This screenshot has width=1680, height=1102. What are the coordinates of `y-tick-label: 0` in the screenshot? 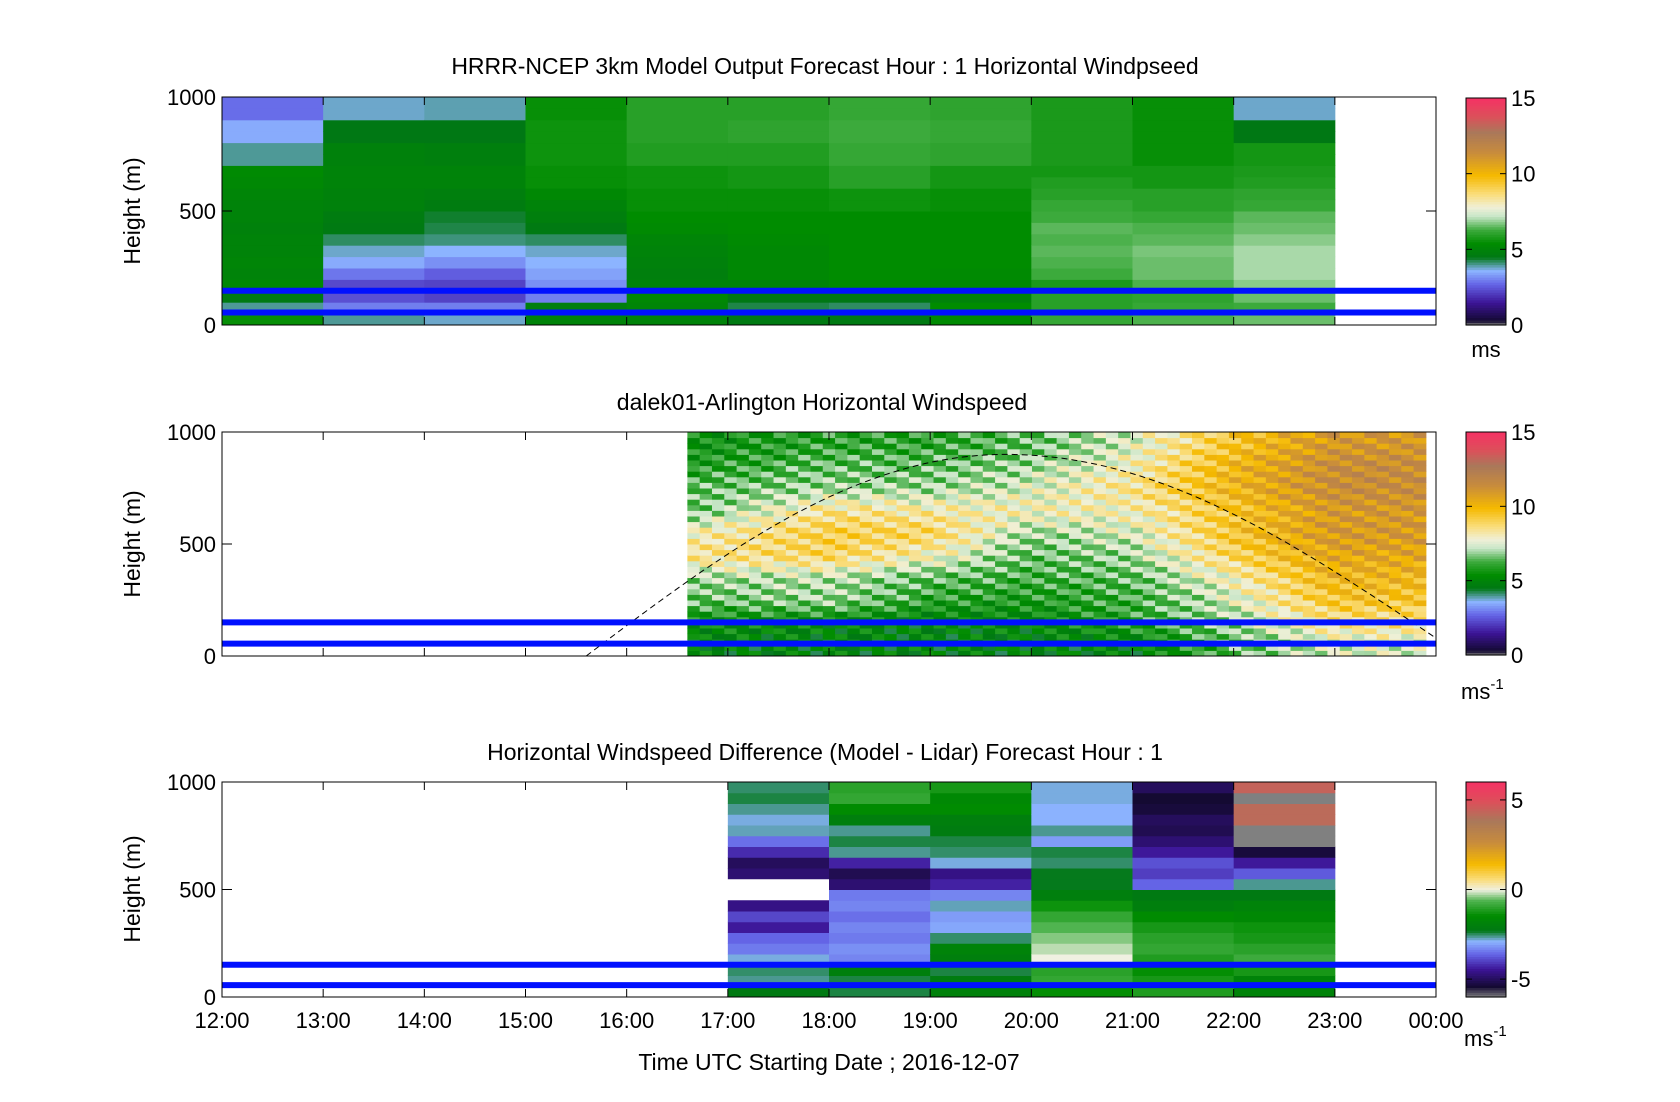 It's located at (210, 997).